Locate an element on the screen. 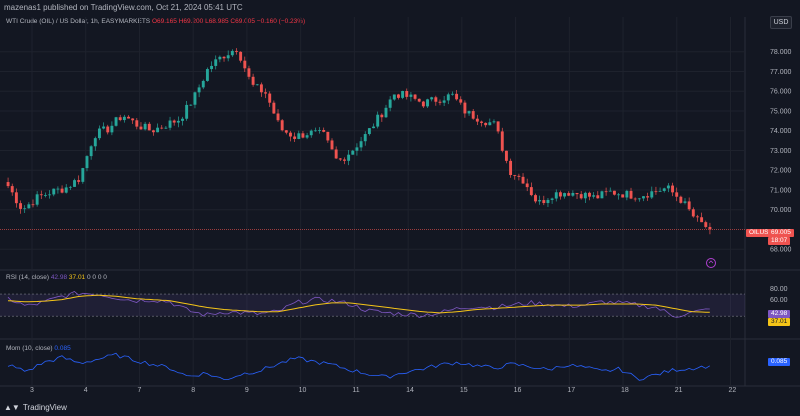 The width and height of the screenshot is (800, 416). mom-legend: Mom (10, close) 0.085 is located at coordinates (38, 348).